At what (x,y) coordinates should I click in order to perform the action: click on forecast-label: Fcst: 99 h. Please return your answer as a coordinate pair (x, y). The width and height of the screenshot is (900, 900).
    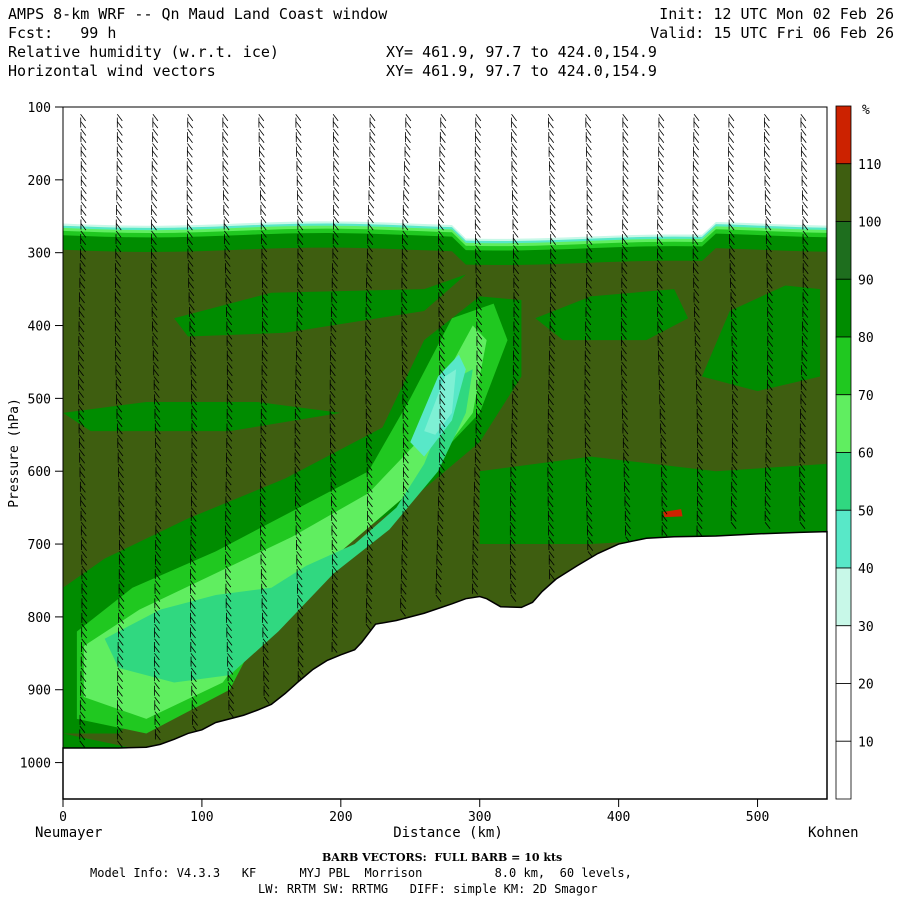
    Looking at the image, I should click on (62, 33).